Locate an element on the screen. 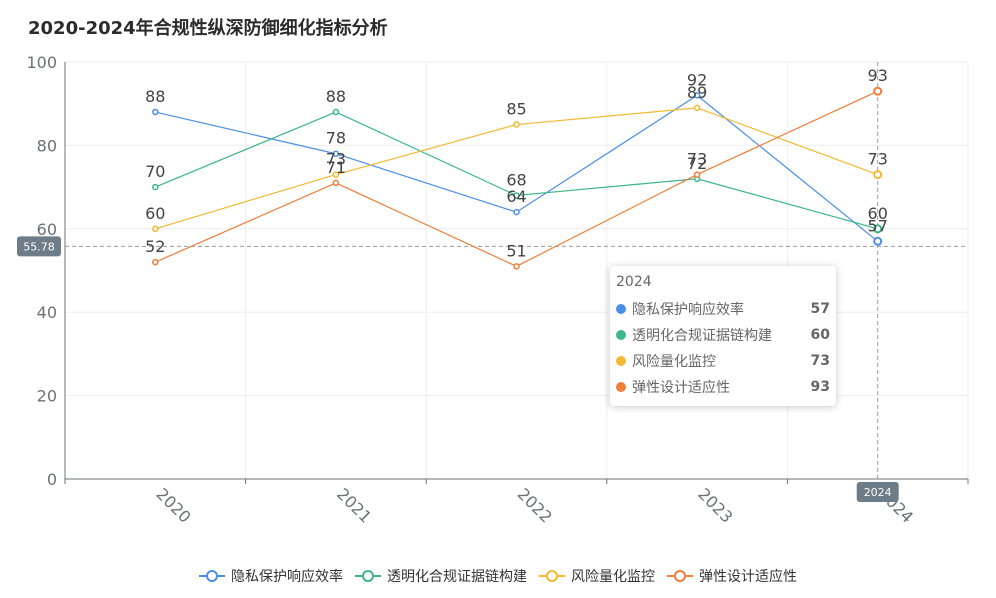 This screenshot has width=996, height=598. legend-label: 透明化合规证据链构建 is located at coordinates (457, 577).